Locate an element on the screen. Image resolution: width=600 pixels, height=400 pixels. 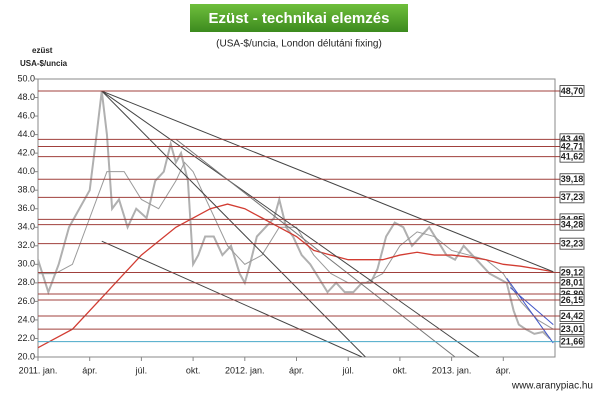
level-label: 21,66 is located at coordinates (572, 341).